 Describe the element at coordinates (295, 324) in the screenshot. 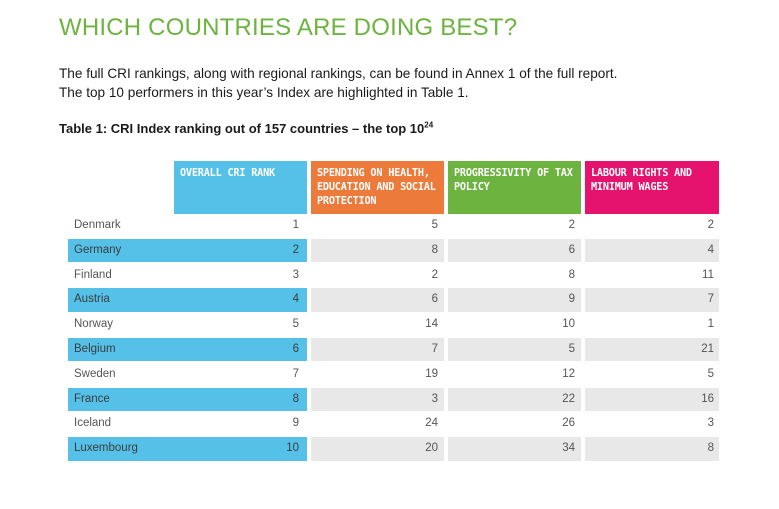

I see `overall-rank-cell: 5` at that location.